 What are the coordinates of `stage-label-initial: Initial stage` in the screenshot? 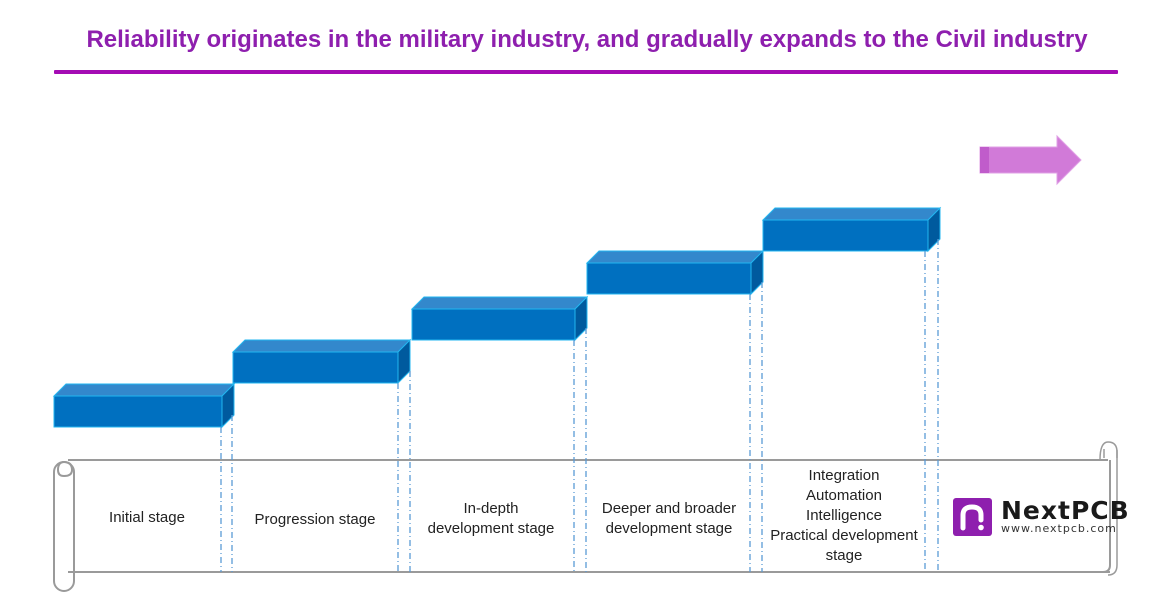 It's located at (147, 517).